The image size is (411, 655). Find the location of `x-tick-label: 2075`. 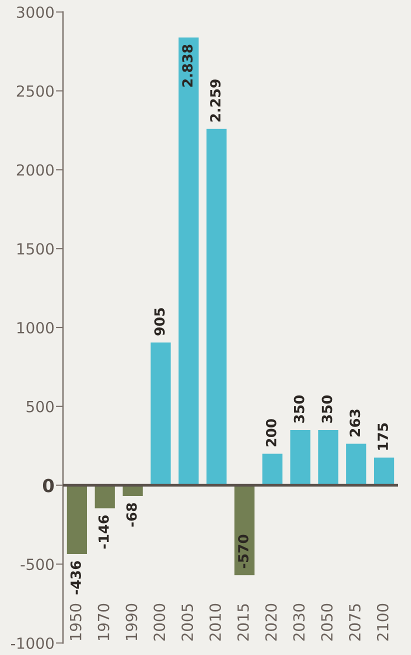

x-tick-label: 2075 is located at coordinates (355, 622).